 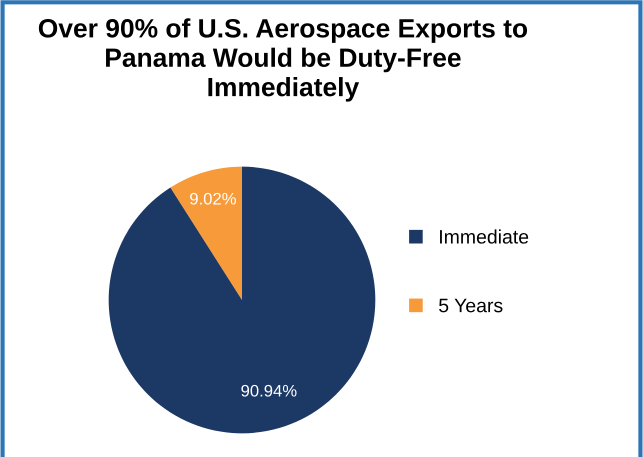 I want to click on legend-label: 5 Years, so click(x=470, y=305).